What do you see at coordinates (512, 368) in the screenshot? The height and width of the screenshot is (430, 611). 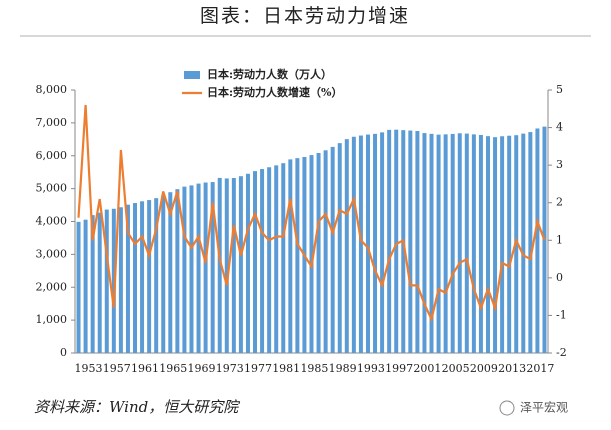 I see `x-tick-label: 2013` at bounding box center [512, 368].